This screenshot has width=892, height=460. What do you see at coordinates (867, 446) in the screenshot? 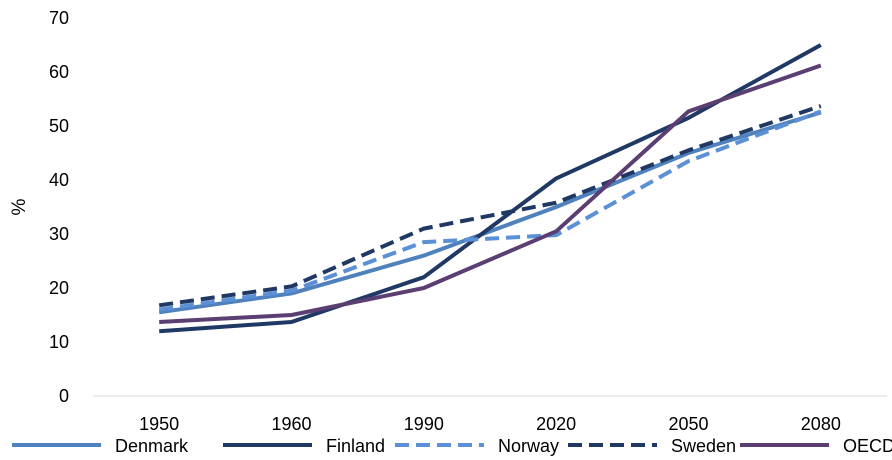
I see `legend-label-oecd: OECD` at bounding box center [867, 446].